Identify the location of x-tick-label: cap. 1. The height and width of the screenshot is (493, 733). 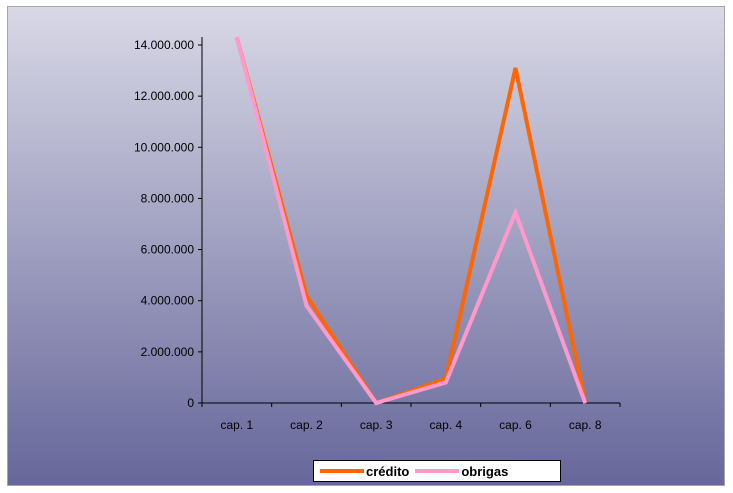
(236, 425).